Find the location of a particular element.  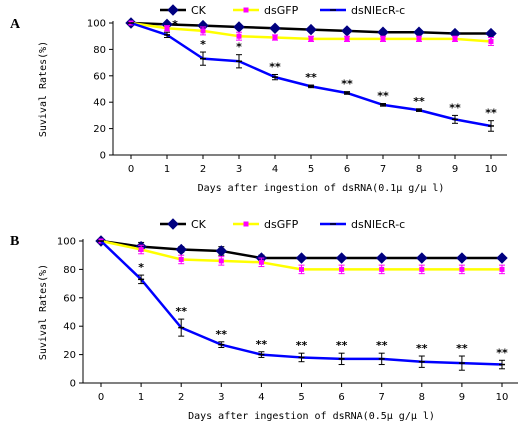

panel-label: A is located at coordinates (15, 24).